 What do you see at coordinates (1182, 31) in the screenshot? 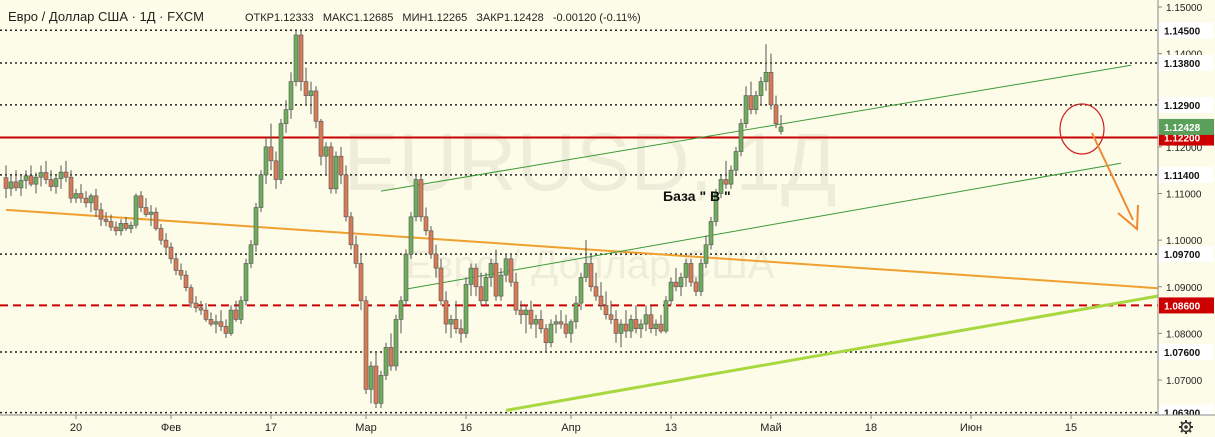
I see `level-badge-text: 1.14500` at bounding box center [1182, 31].